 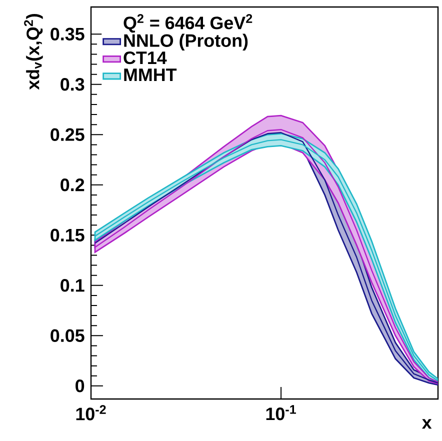 What do you see at coordinates (80, 386) in the screenshot?
I see `y-tick-label: 0` at bounding box center [80, 386].